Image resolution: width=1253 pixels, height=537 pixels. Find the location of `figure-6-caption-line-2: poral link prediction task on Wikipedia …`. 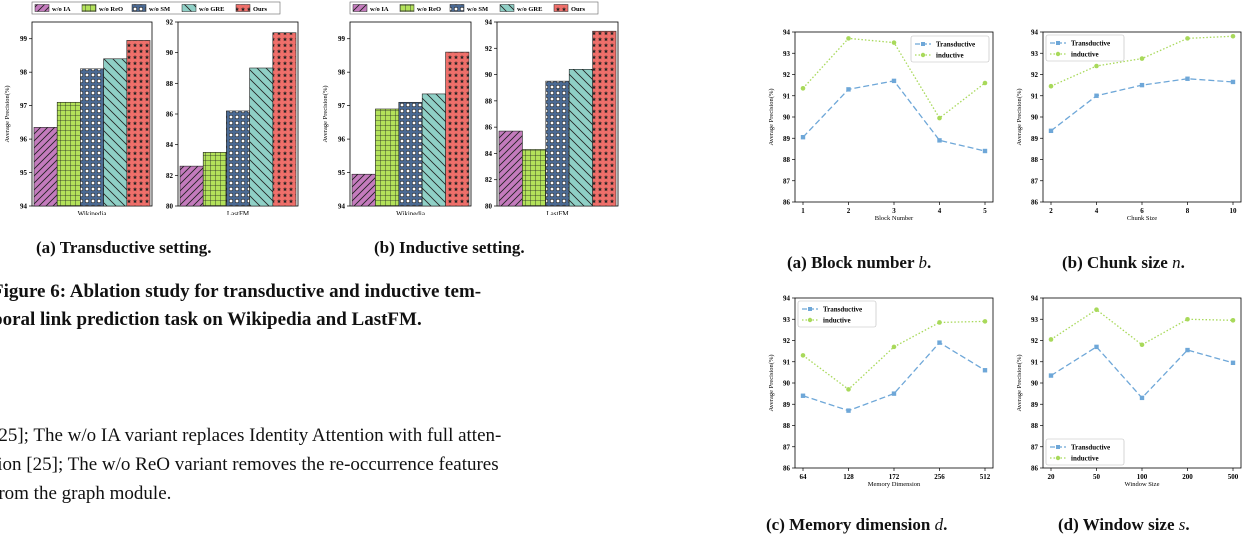

figure-6-caption-line-2: poral link prediction task on Wikipedia … is located at coordinates (211, 319).